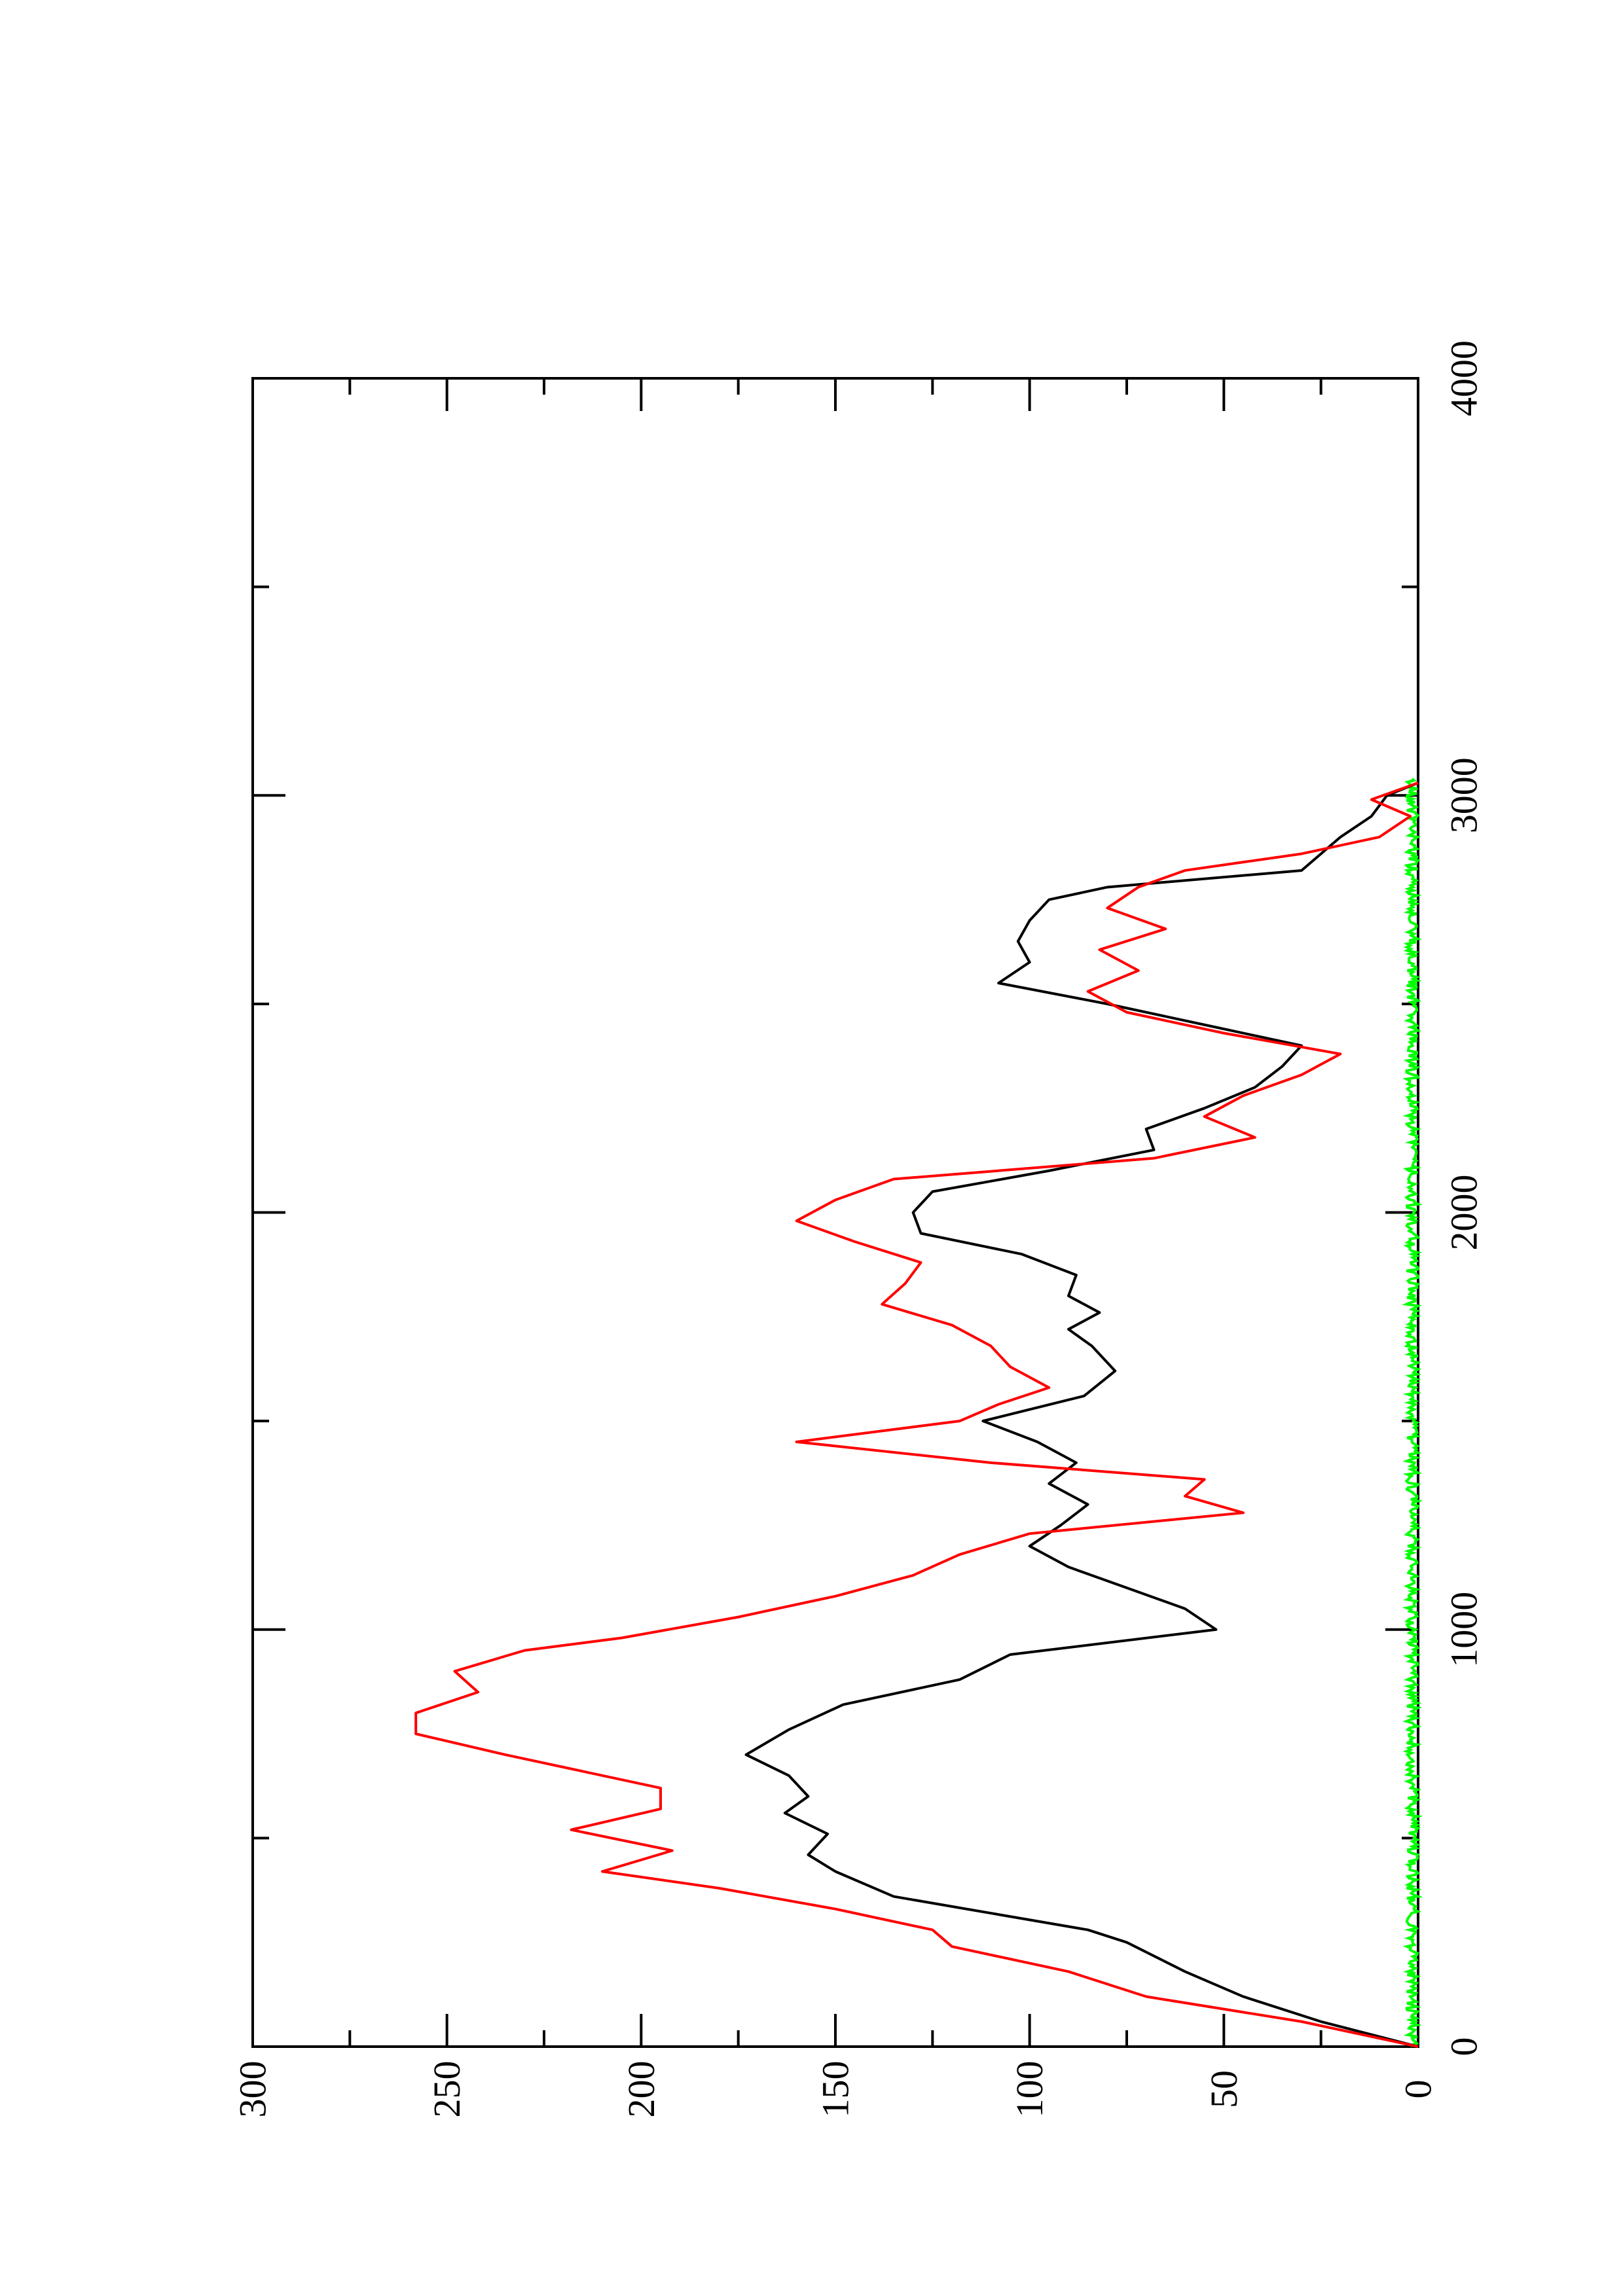 Image resolution: width=1623 pixels, height=2296 pixels. What do you see at coordinates (1029, 2089) in the screenshot?
I see `y-tick-label: 100` at bounding box center [1029, 2089].